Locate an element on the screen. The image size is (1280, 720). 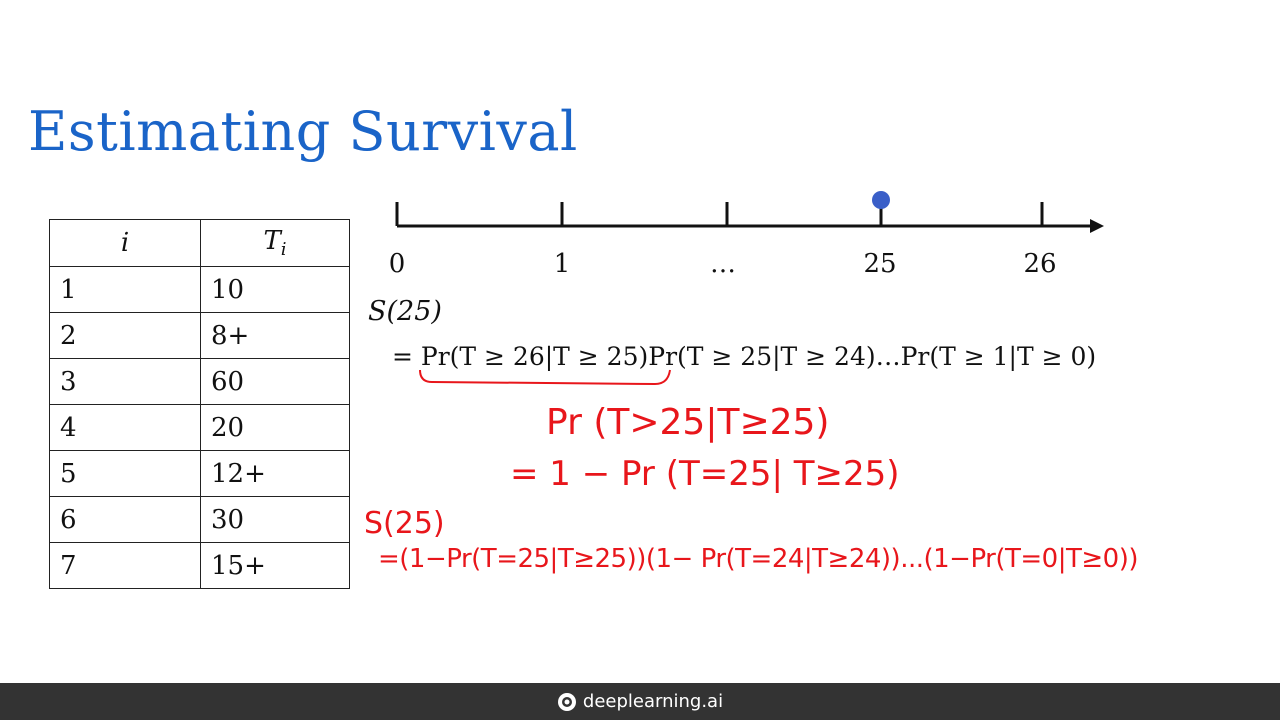
tick-label: 26 is located at coordinates (1039, 264).